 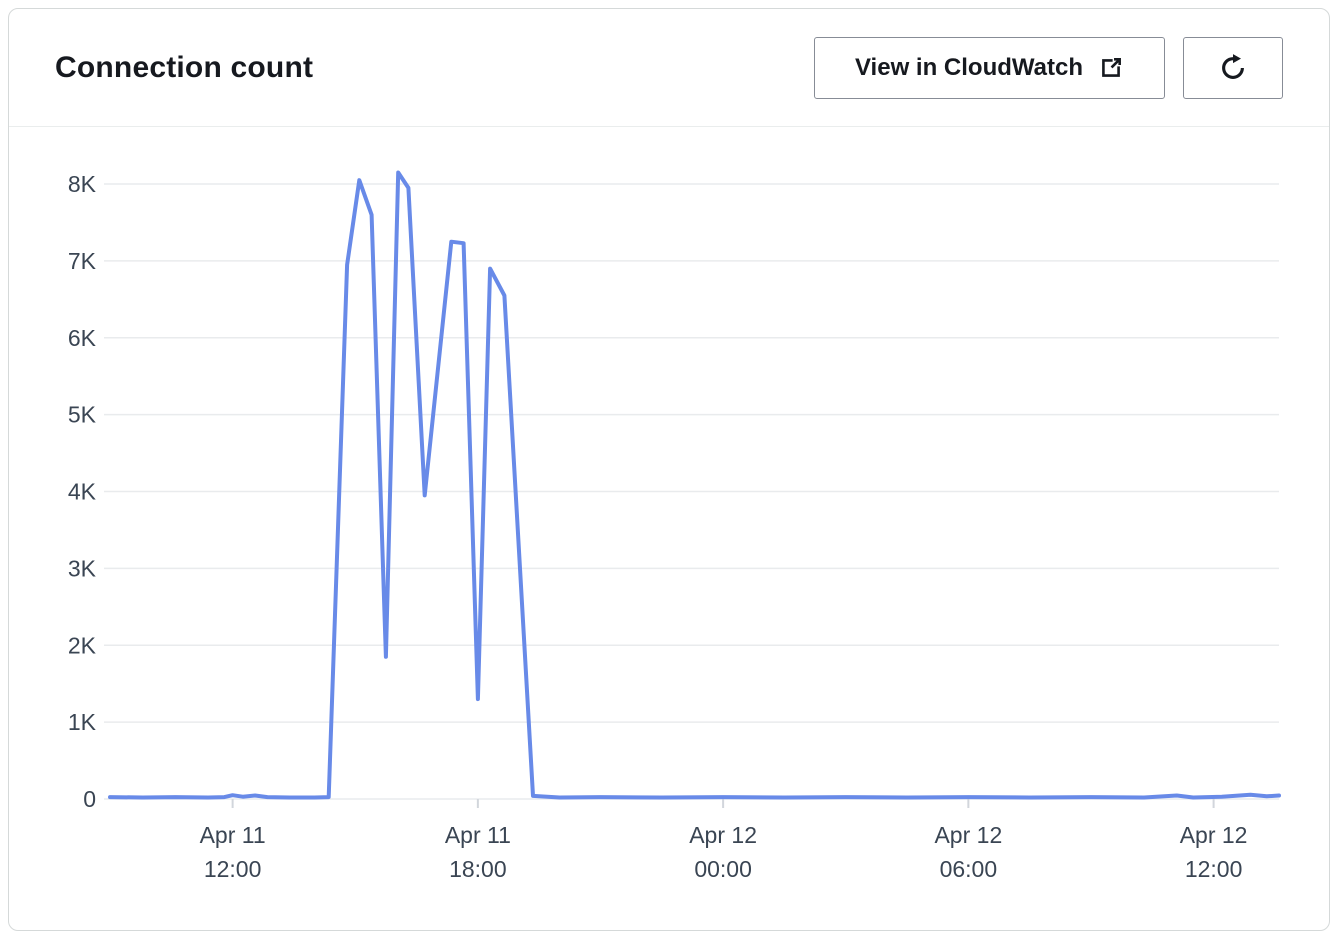 What do you see at coordinates (82, 184) in the screenshot?
I see `y-axis-tick-label: 8K` at bounding box center [82, 184].